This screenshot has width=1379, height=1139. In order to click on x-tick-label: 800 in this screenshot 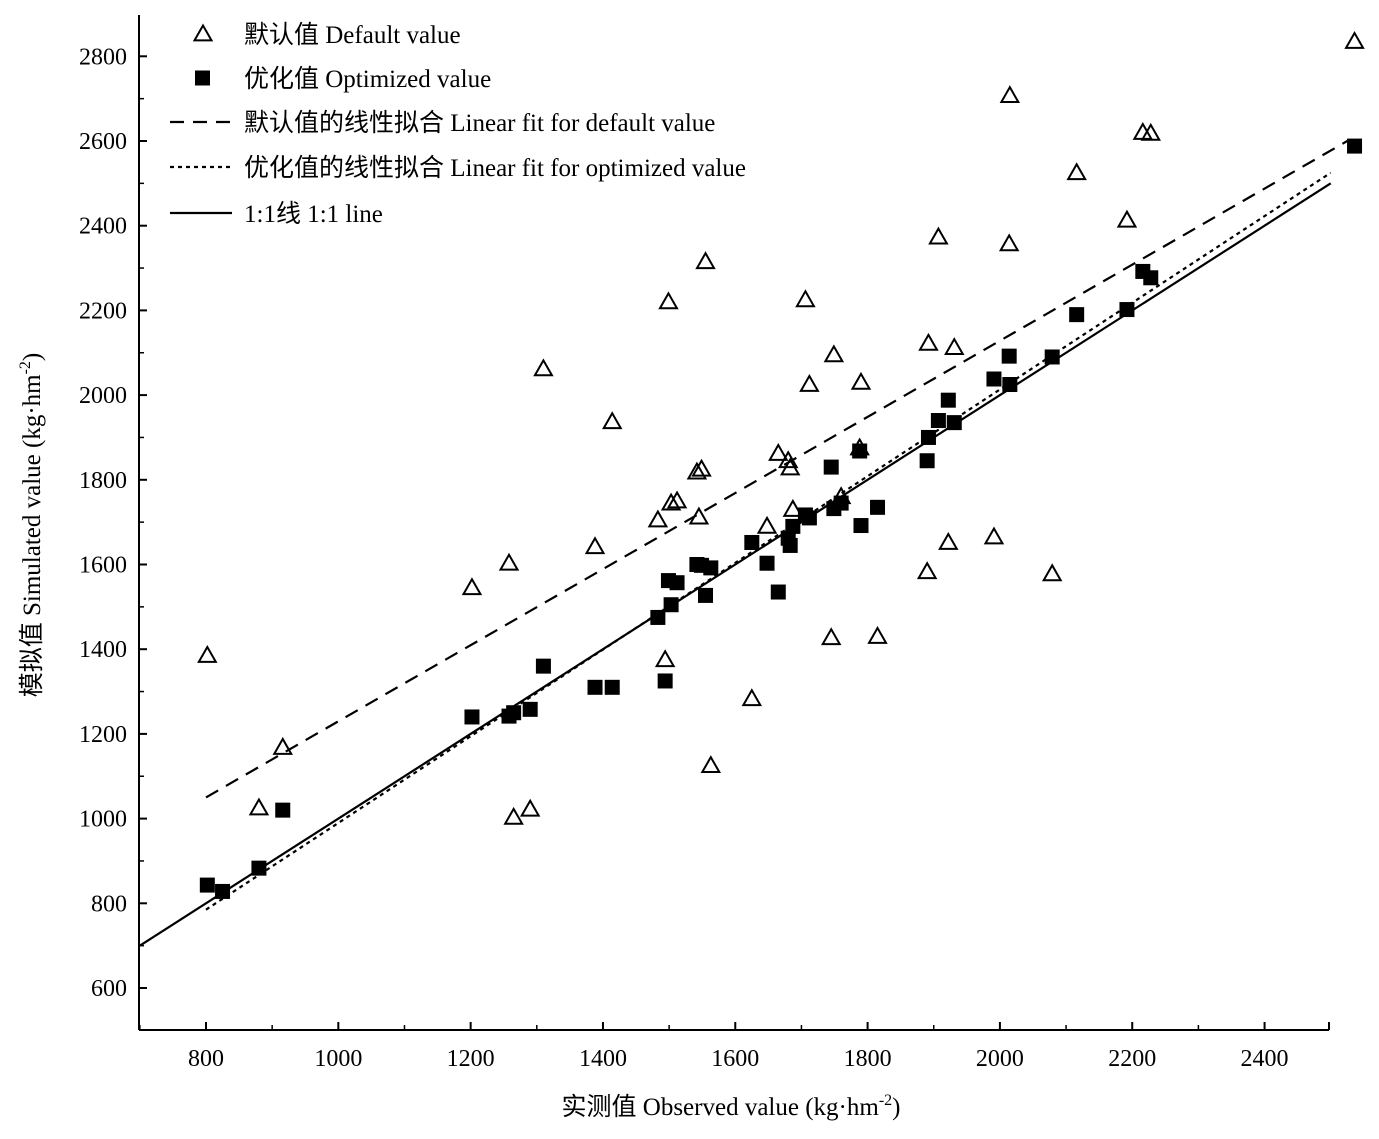, I will do `click(206, 1059)`.